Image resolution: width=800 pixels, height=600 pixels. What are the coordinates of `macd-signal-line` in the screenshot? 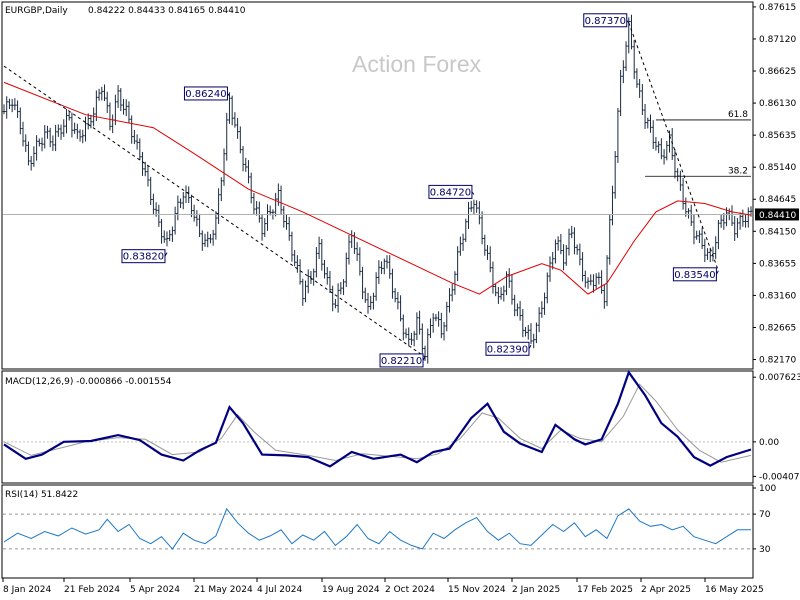 It's located at (377, 423).